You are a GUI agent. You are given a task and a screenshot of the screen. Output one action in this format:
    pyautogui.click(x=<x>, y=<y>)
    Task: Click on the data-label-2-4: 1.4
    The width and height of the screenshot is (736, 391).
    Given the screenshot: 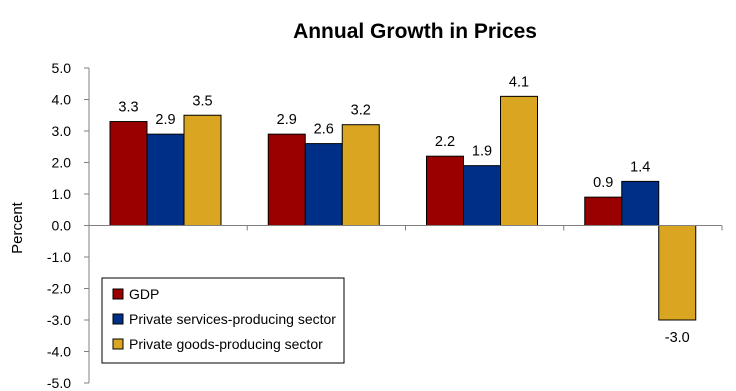 What is the action you would take?
    pyautogui.click(x=640, y=167)
    